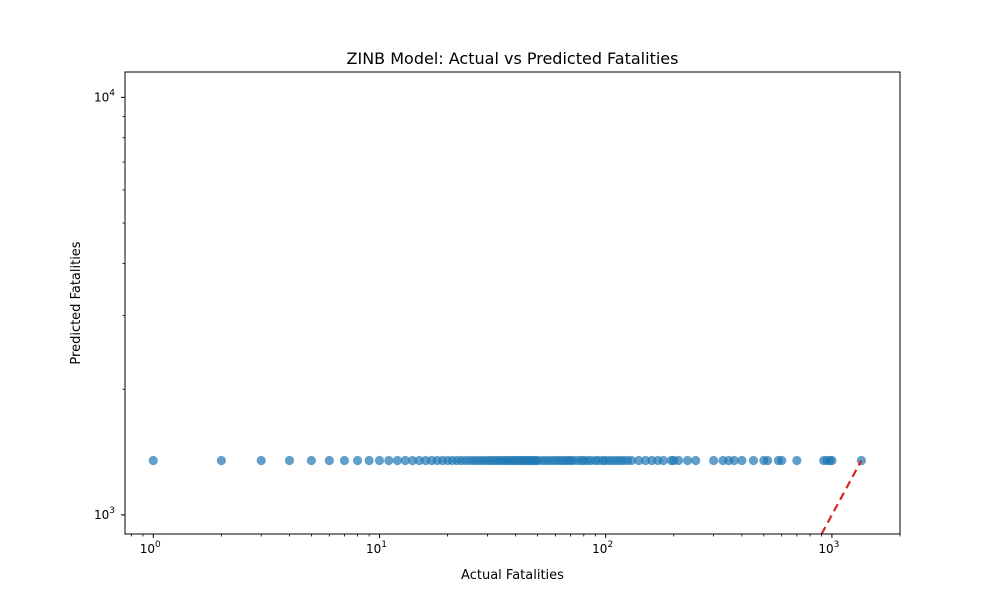  What do you see at coordinates (104, 514) in the screenshot?
I see `y-tick-label: 10³` at bounding box center [104, 514].